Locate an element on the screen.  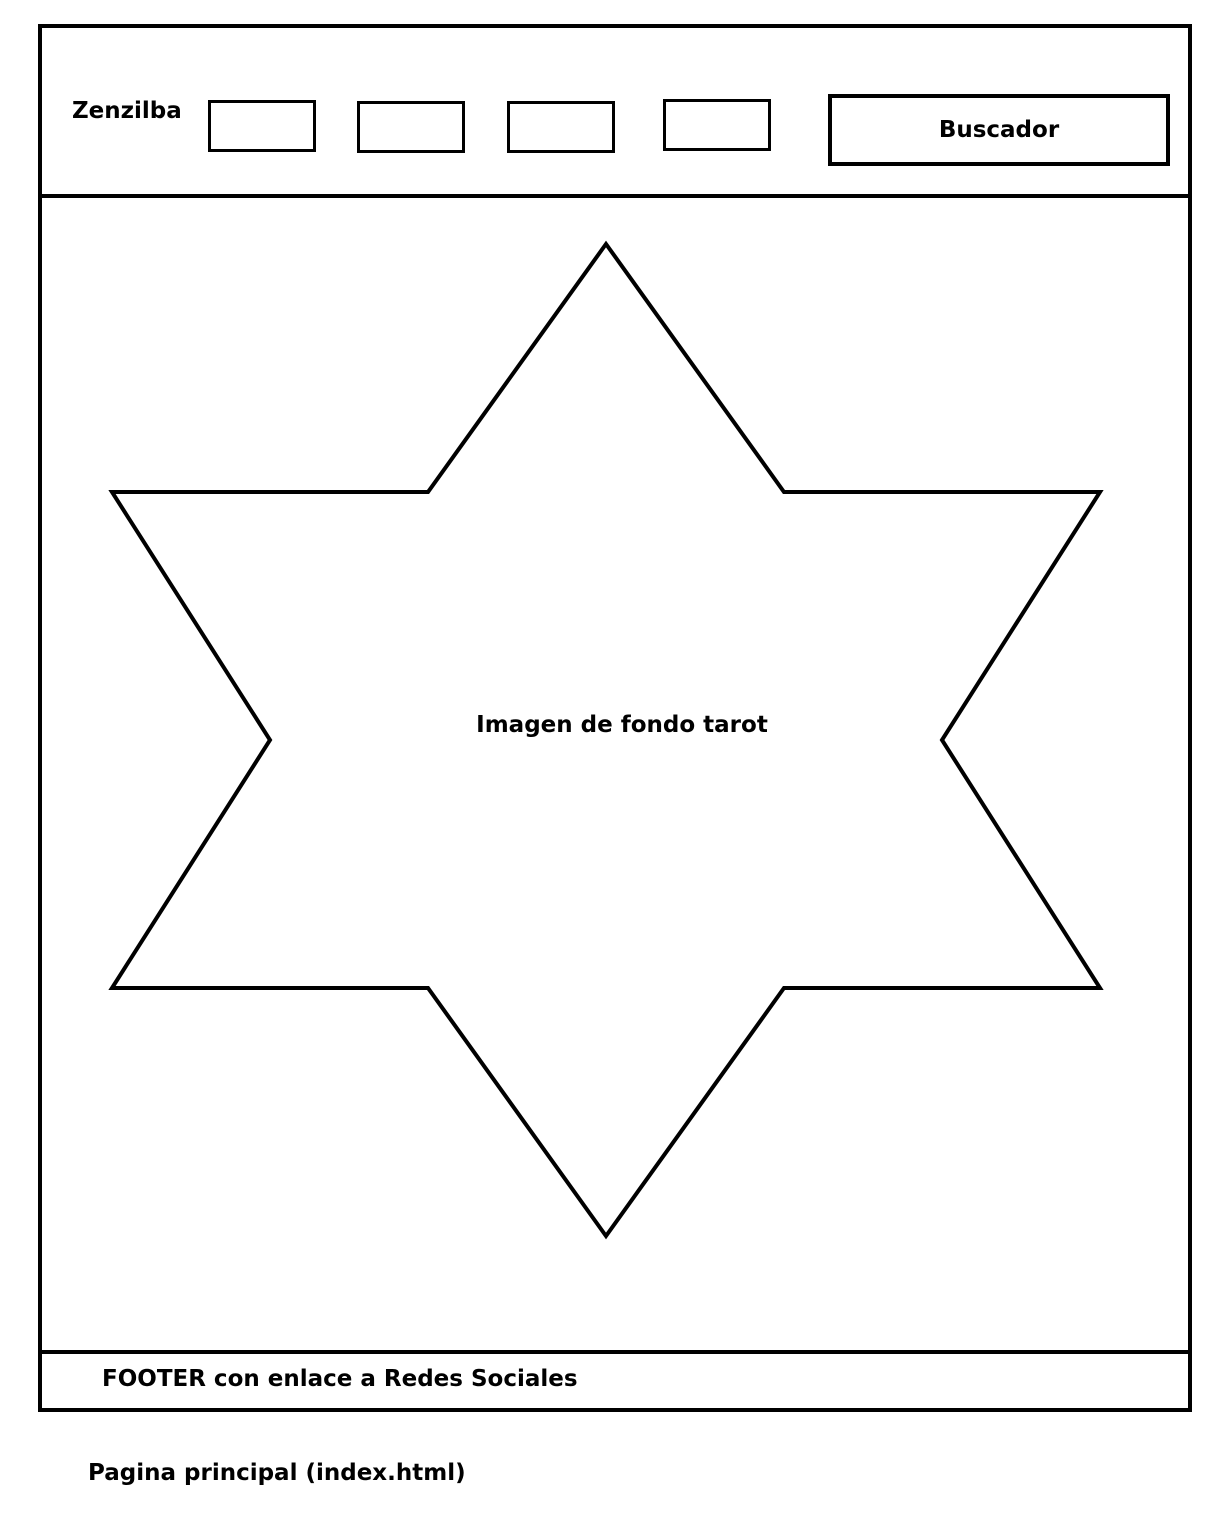
page-caption: Pagina principal (index.html) is located at coordinates (277, 1473).